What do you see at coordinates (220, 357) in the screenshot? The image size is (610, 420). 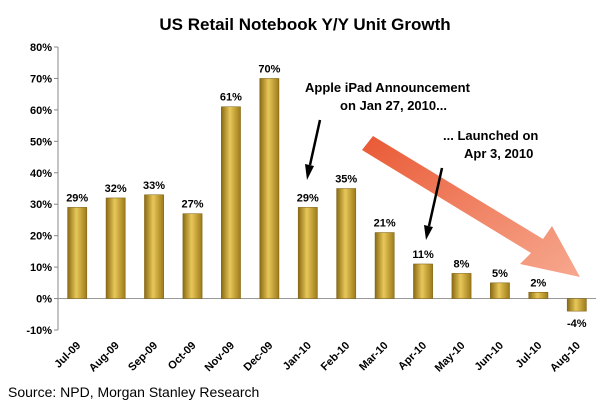 I see `x-tick-label: Nov-09` at bounding box center [220, 357].